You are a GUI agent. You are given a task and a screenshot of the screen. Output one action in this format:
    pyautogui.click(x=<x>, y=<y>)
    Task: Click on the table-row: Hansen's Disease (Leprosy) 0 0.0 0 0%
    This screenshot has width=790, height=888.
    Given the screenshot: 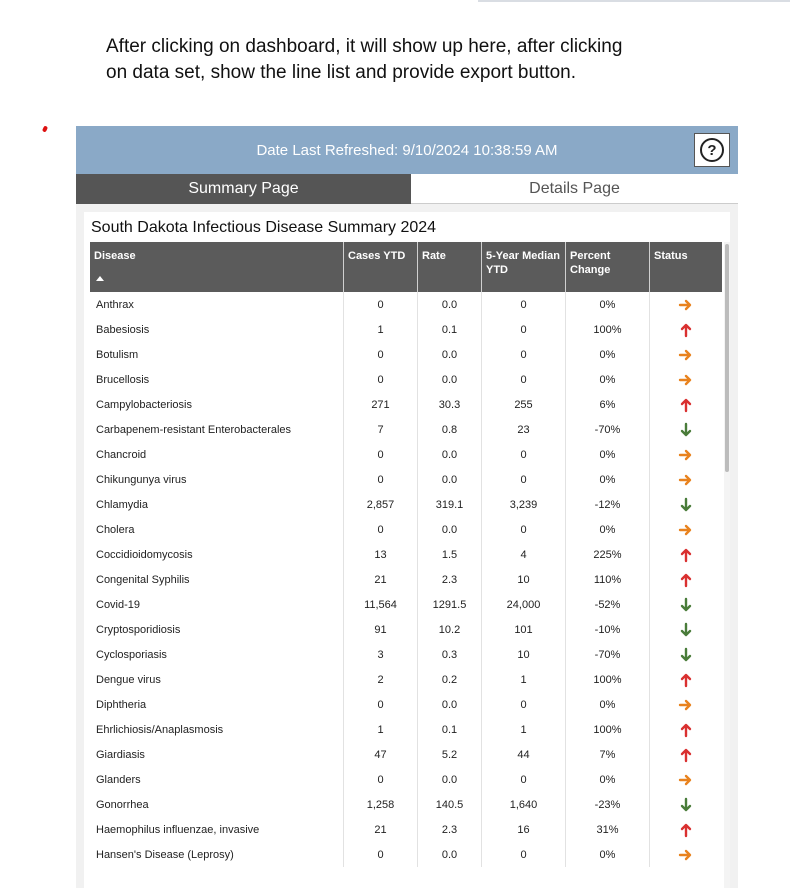 What is the action you would take?
    pyautogui.click(x=406, y=854)
    